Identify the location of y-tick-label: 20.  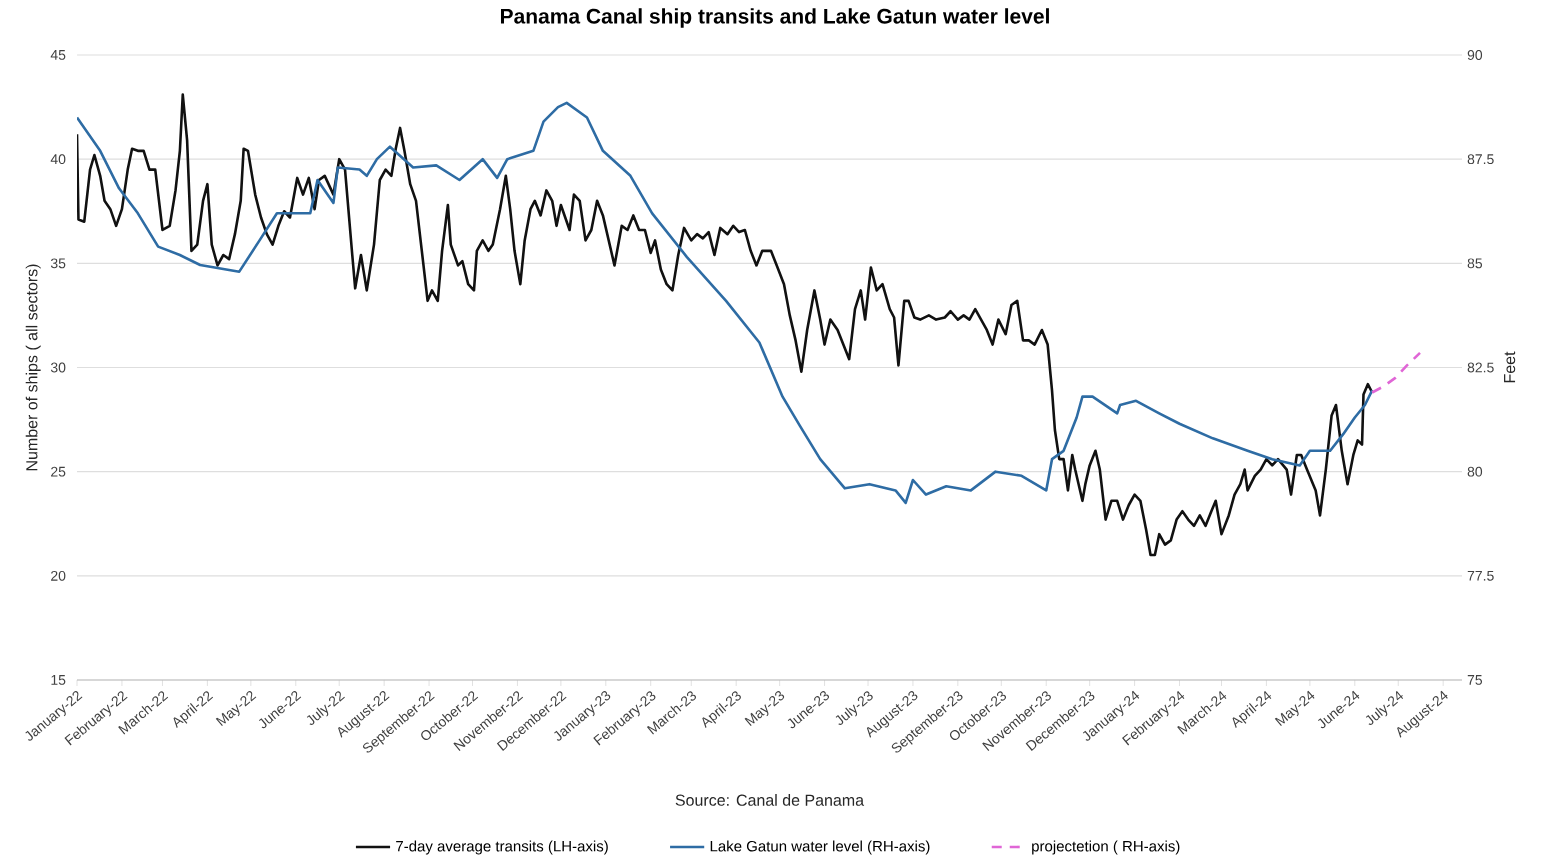
(58, 575).